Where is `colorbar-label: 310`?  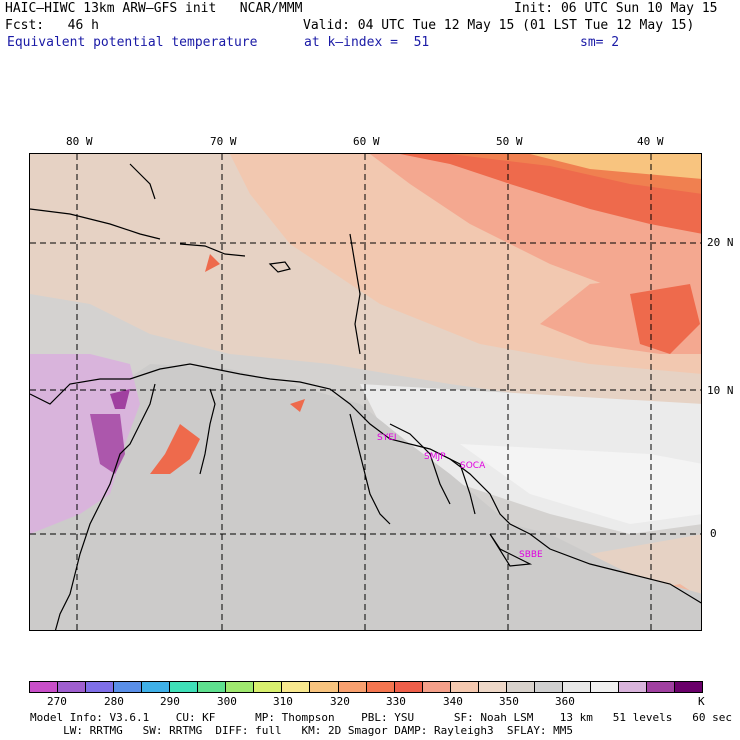 colorbar-label: 310 is located at coordinates (283, 701).